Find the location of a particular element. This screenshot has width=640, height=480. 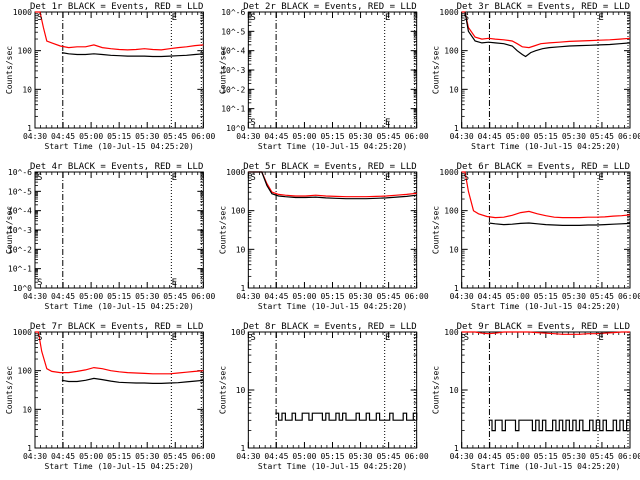

panel-title: Det 5r BLACK = Events, RED = LLD is located at coordinates (329, 167).